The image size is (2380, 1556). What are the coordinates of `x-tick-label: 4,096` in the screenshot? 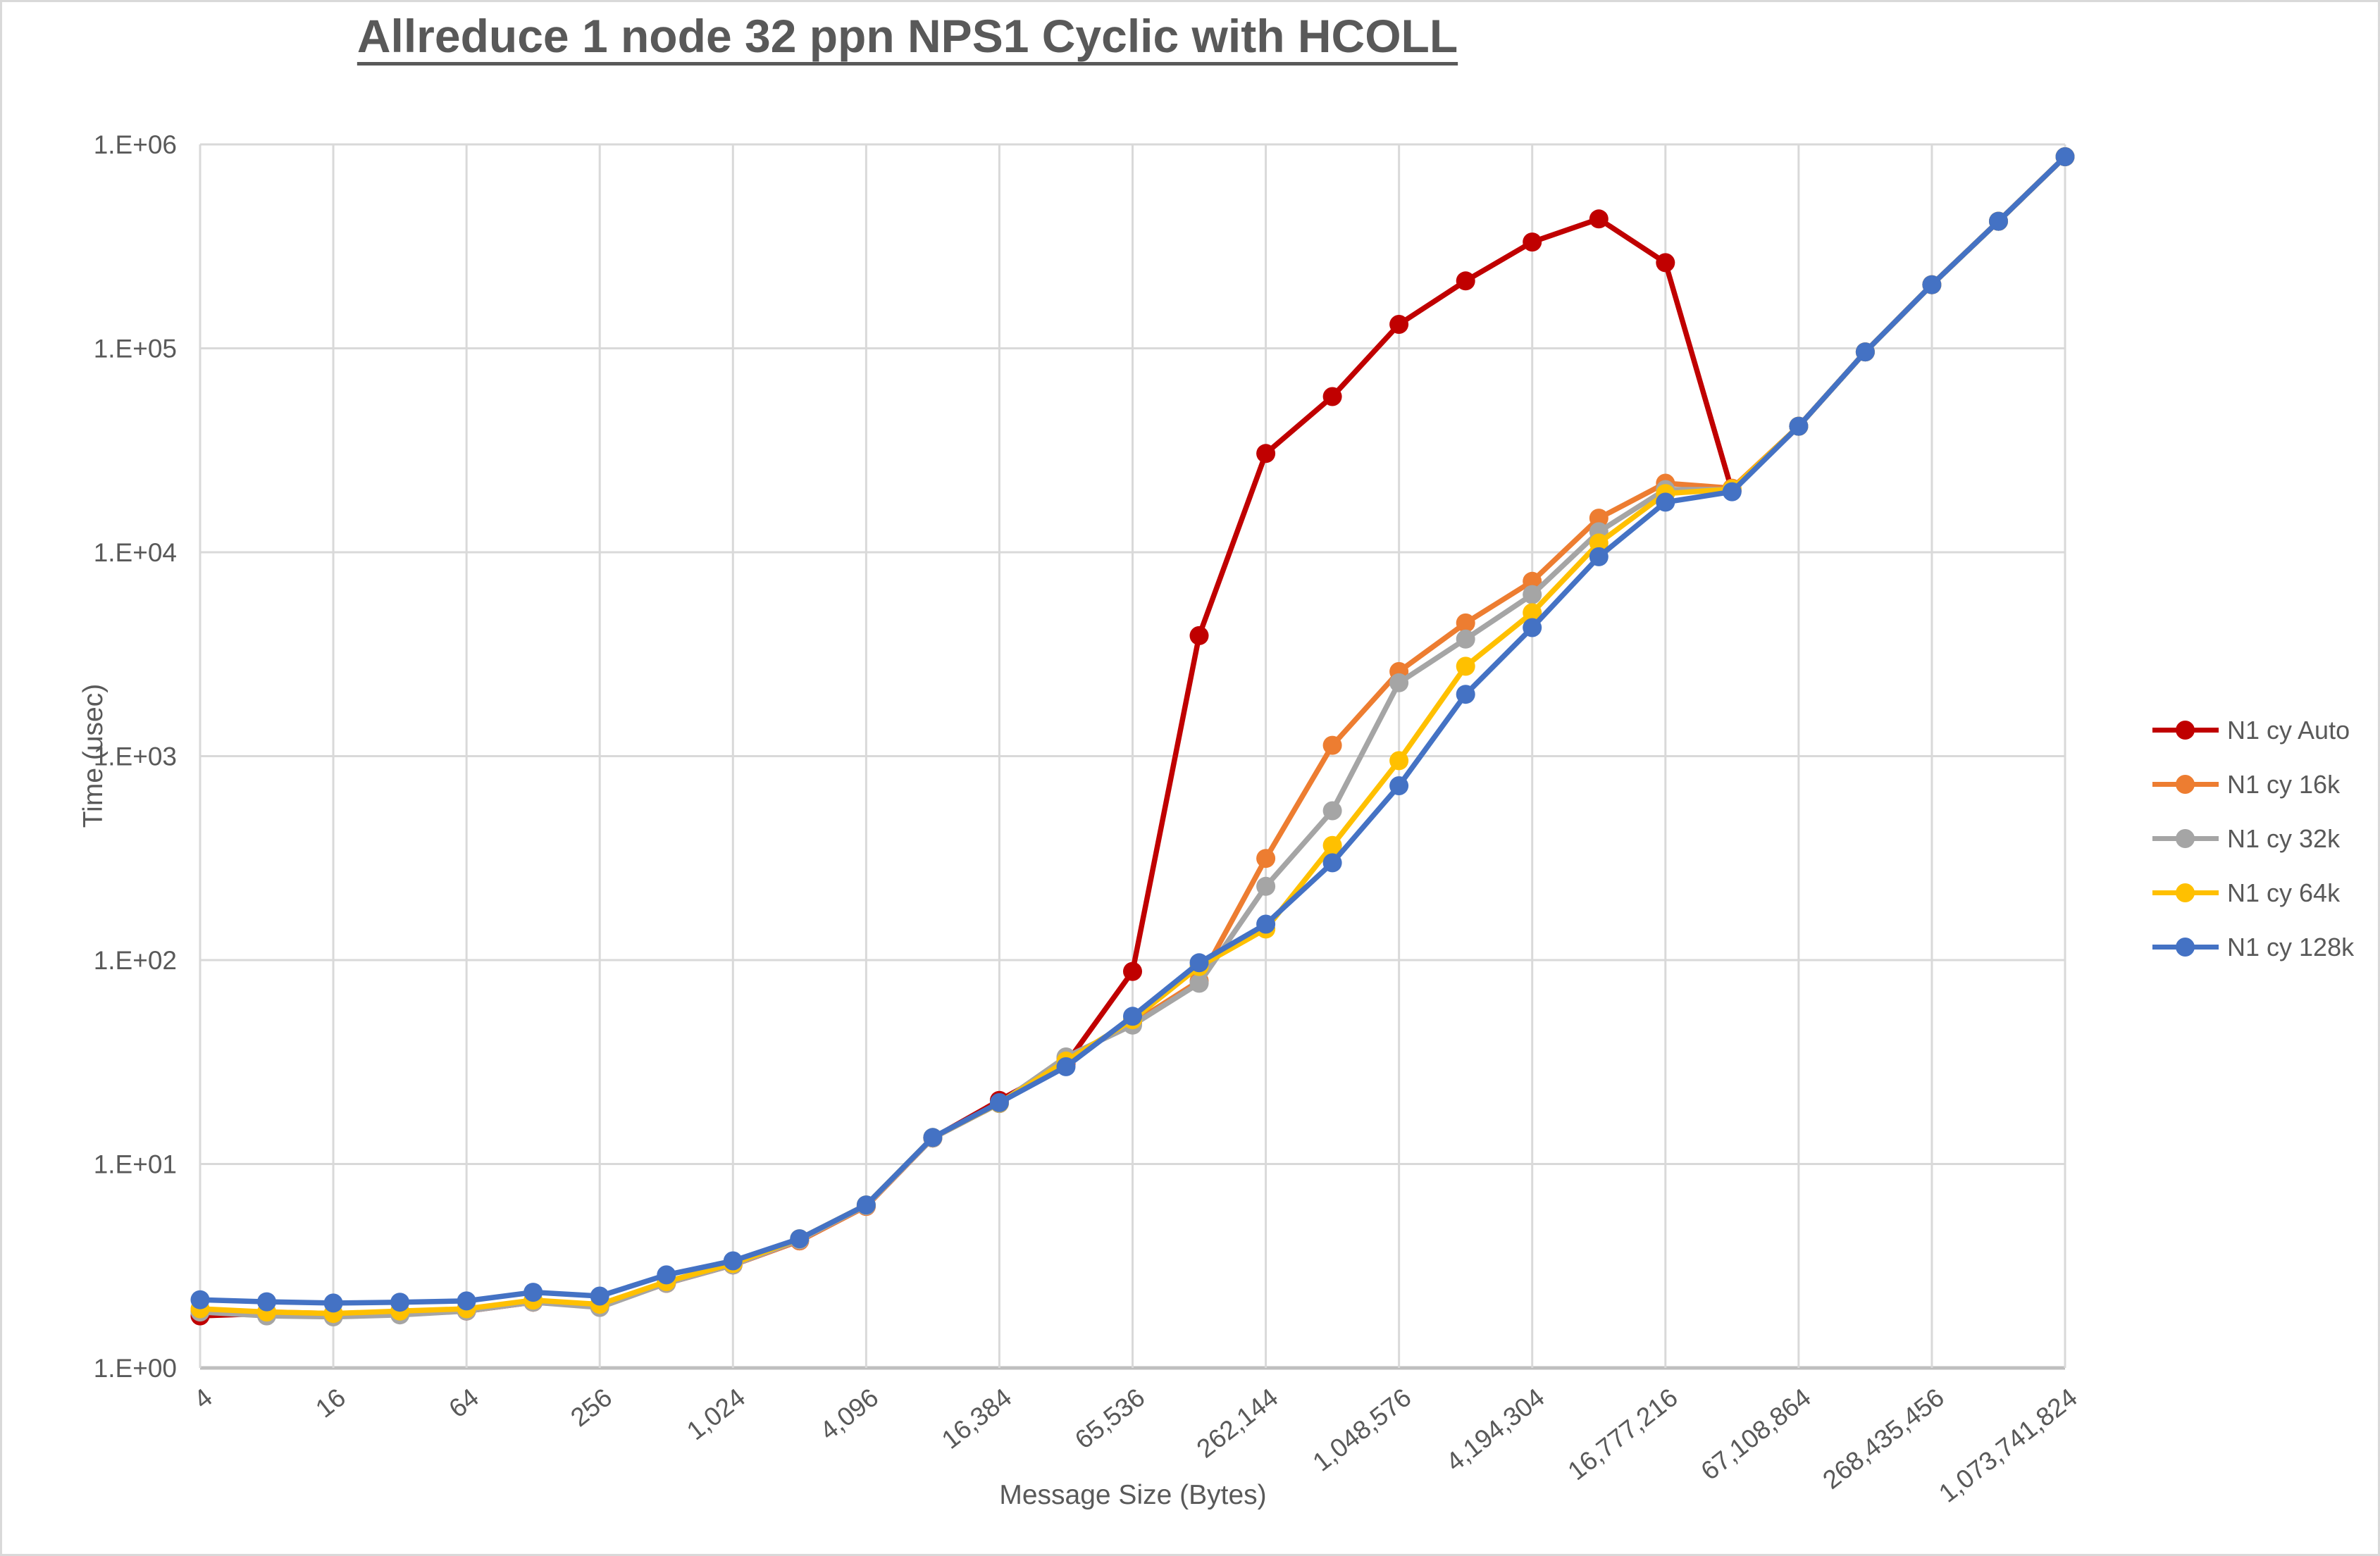 It's located at (849, 1414).